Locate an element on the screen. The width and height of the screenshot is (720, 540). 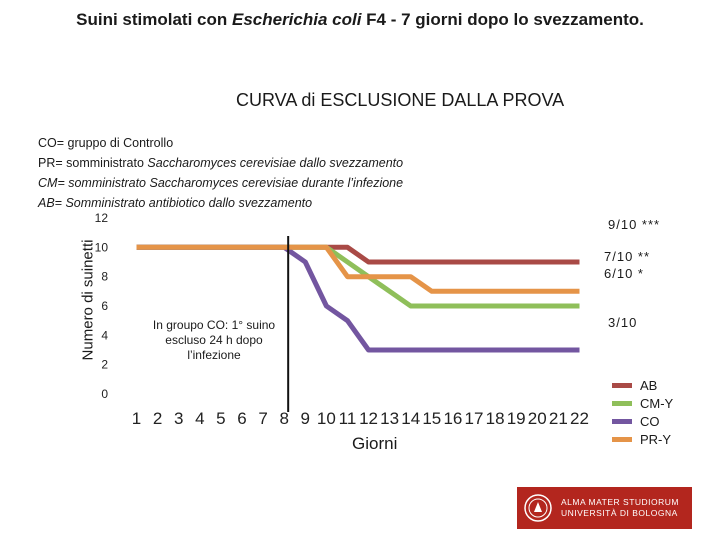
x-axis-label: Giorni is located at coordinates (375, 443).